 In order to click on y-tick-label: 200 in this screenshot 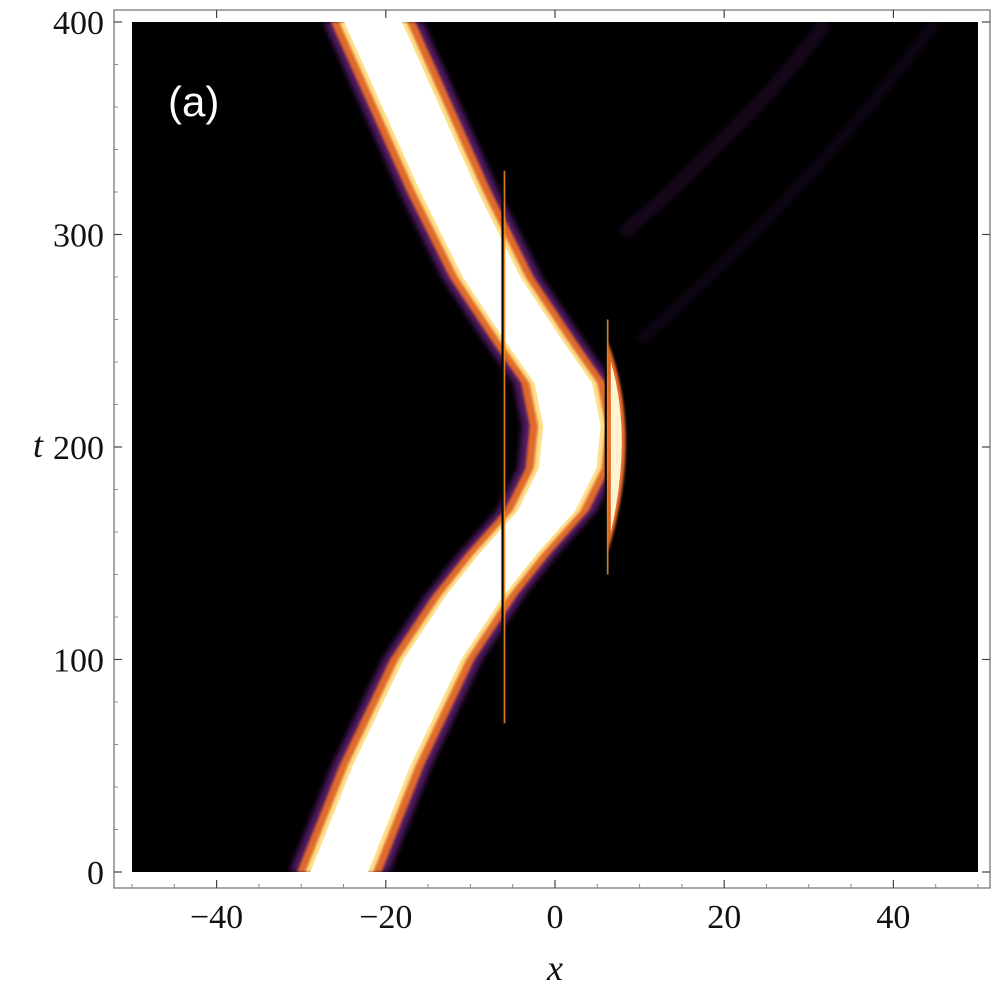, I will do `click(78, 448)`.